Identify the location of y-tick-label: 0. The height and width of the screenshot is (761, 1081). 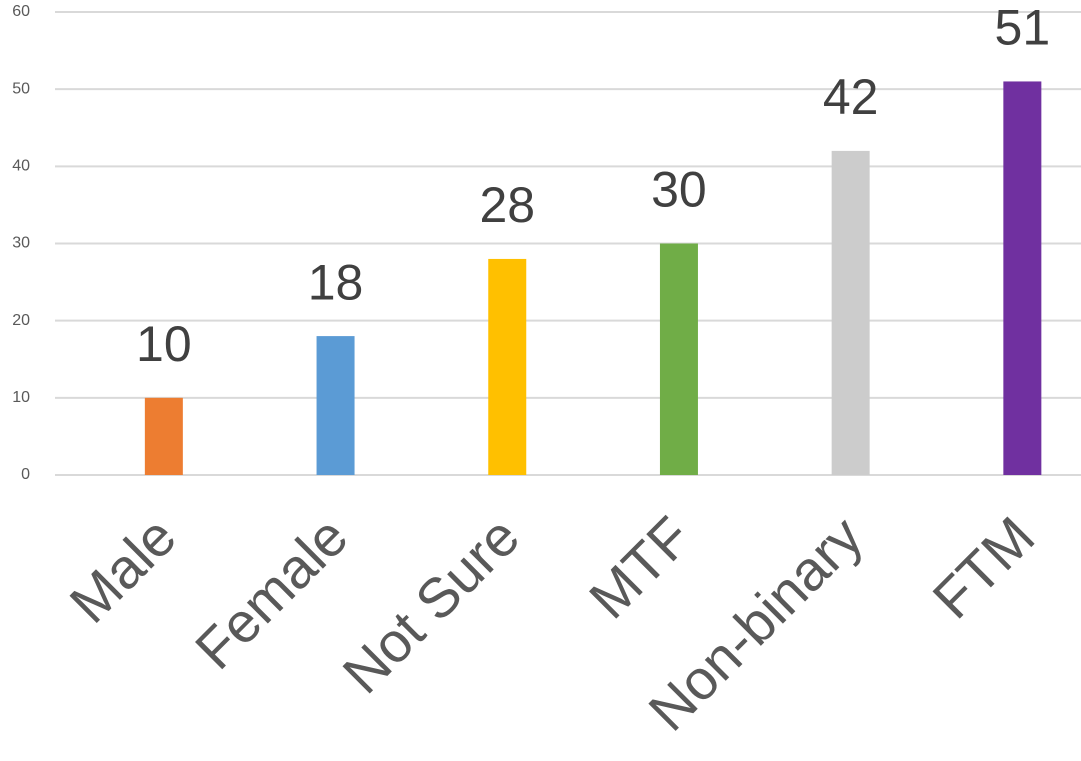
(25, 474).